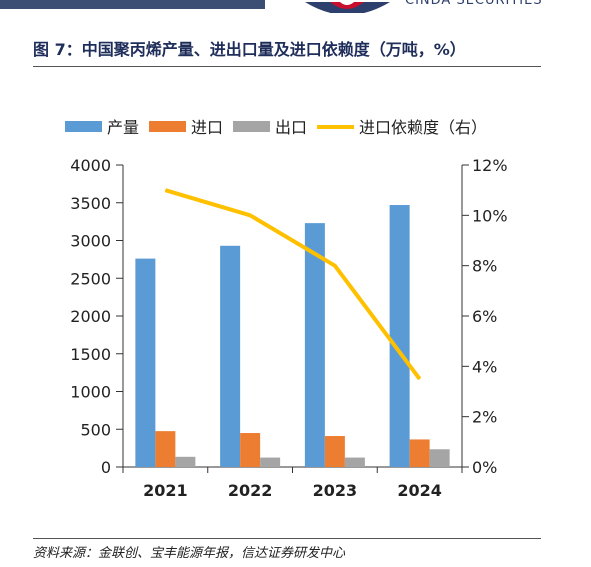 The image size is (591, 567). What do you see at coordinates (123, 127) in the screenshot?
I see `legend-label-产量: 产量` at bounding box center [123, 127].